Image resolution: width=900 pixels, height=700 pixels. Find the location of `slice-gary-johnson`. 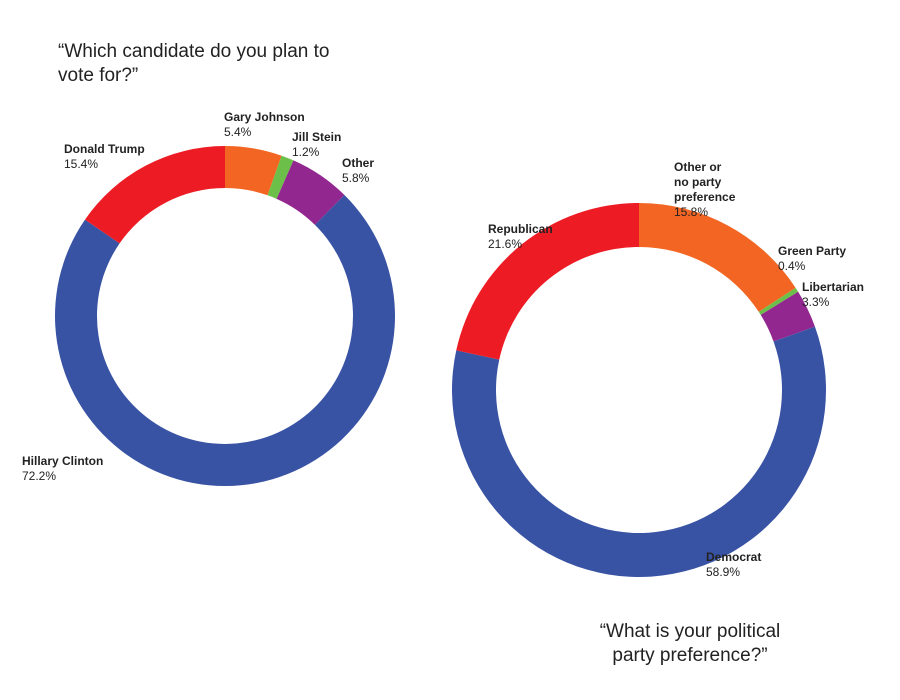

slice-gary-johnson is located at coordinates (253, 171).